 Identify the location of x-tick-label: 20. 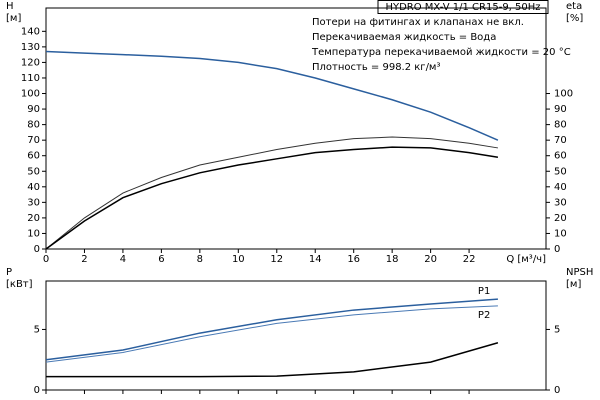
(430, 259).